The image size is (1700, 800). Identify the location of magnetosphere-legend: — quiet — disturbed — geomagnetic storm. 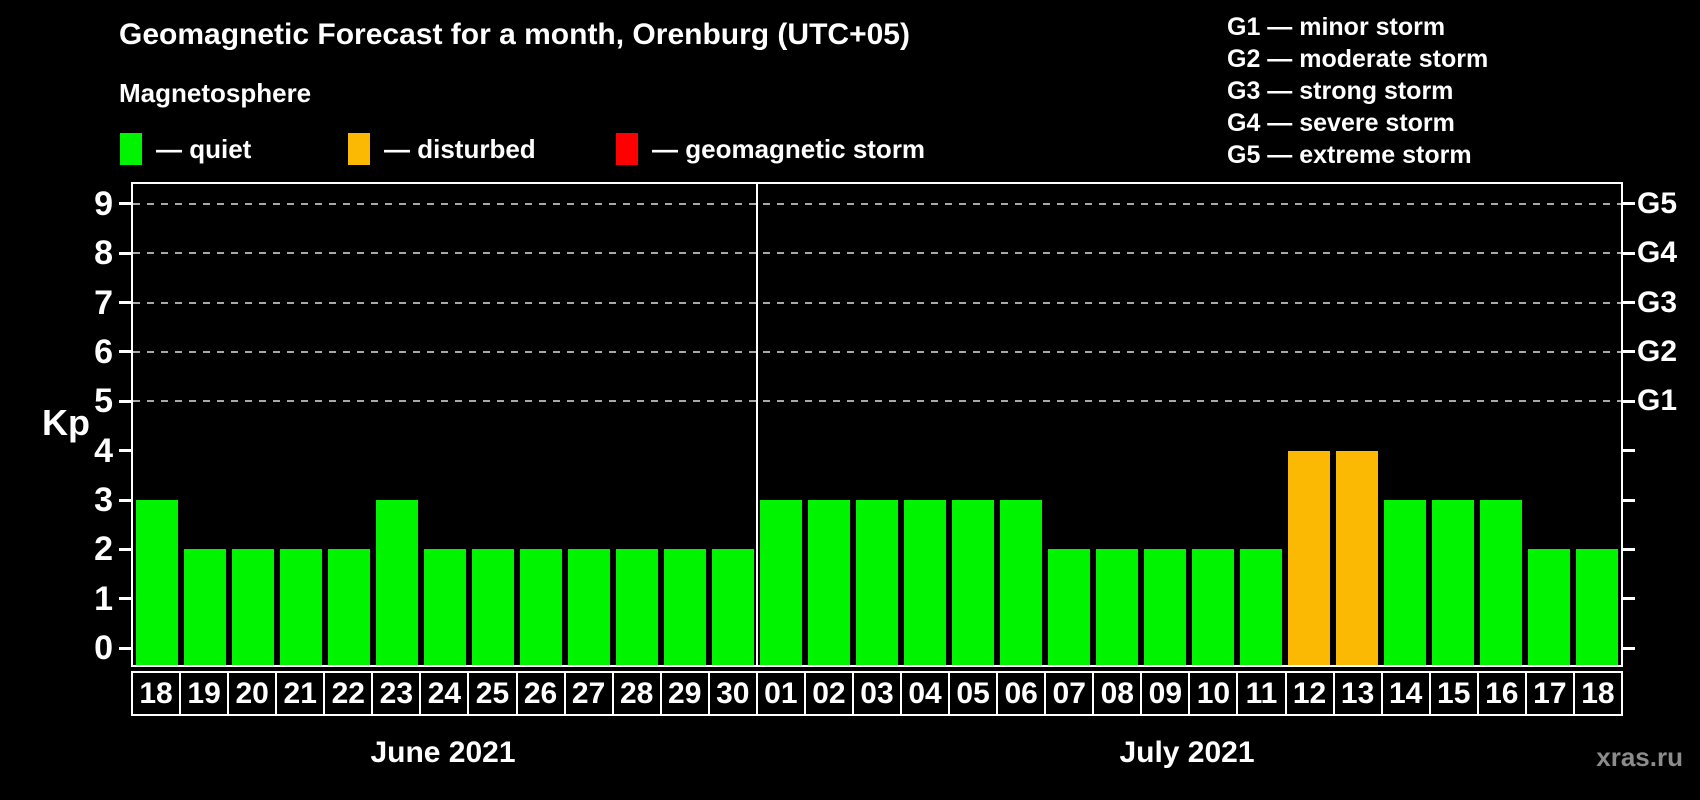
(570, 149).